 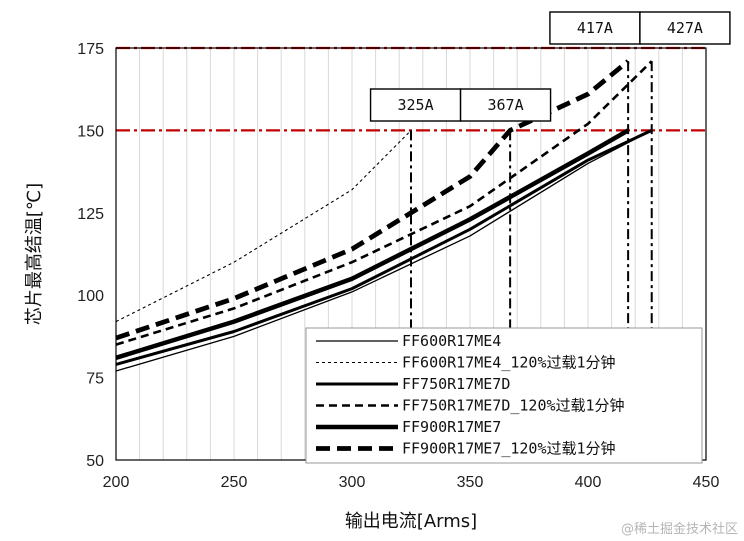 I want to click on watermark: @稀土掘金技术社区, so click(x=679, y=529).